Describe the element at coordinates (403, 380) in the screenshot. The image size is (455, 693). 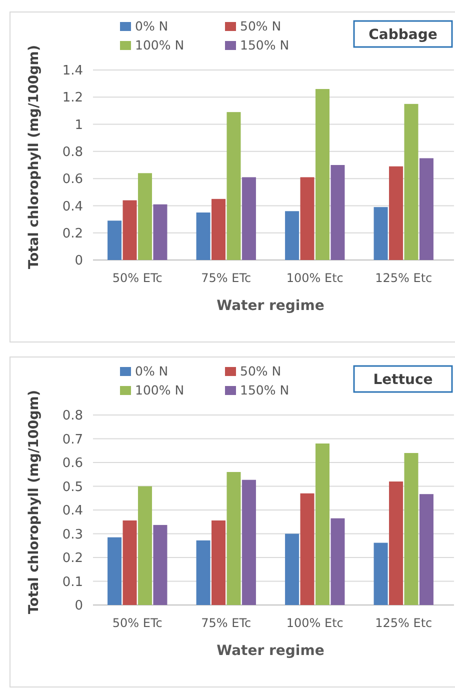
I see `chart-title: Lettuce` at that location.